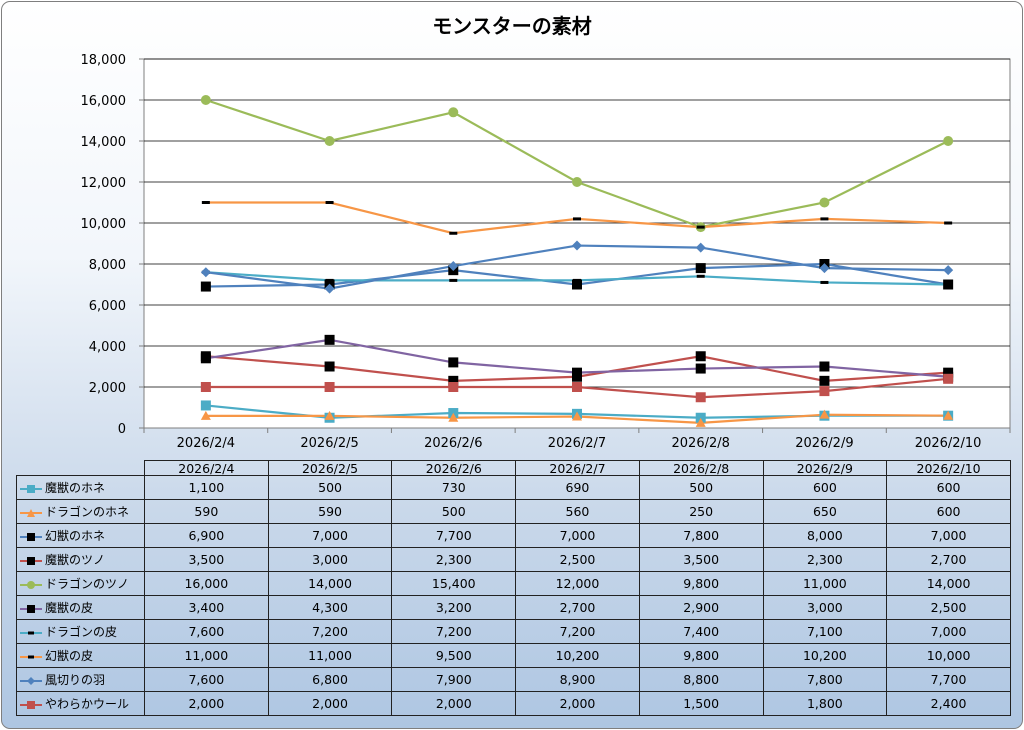  What do you see at coordinates (75, 560) in the screenshot?
I see `series-name: 魔獣のツノ` at bounding box center [75, 560].